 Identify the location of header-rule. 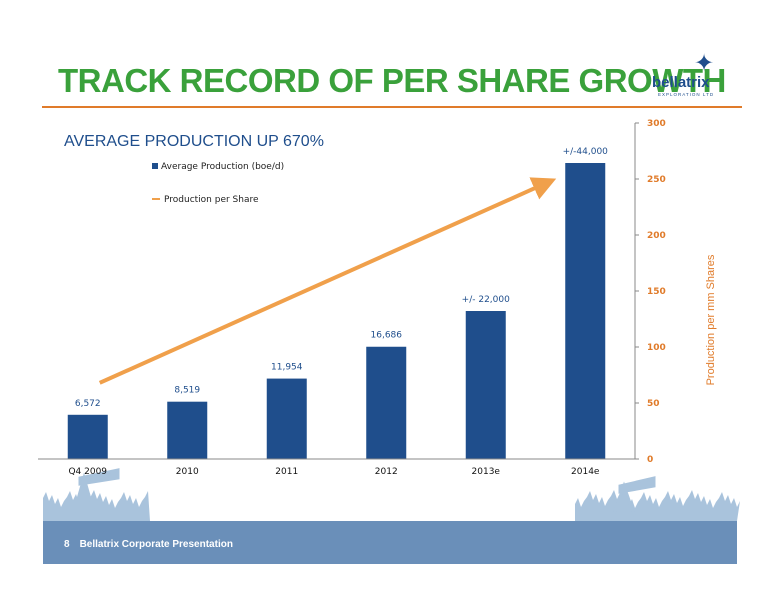
(392, 107).